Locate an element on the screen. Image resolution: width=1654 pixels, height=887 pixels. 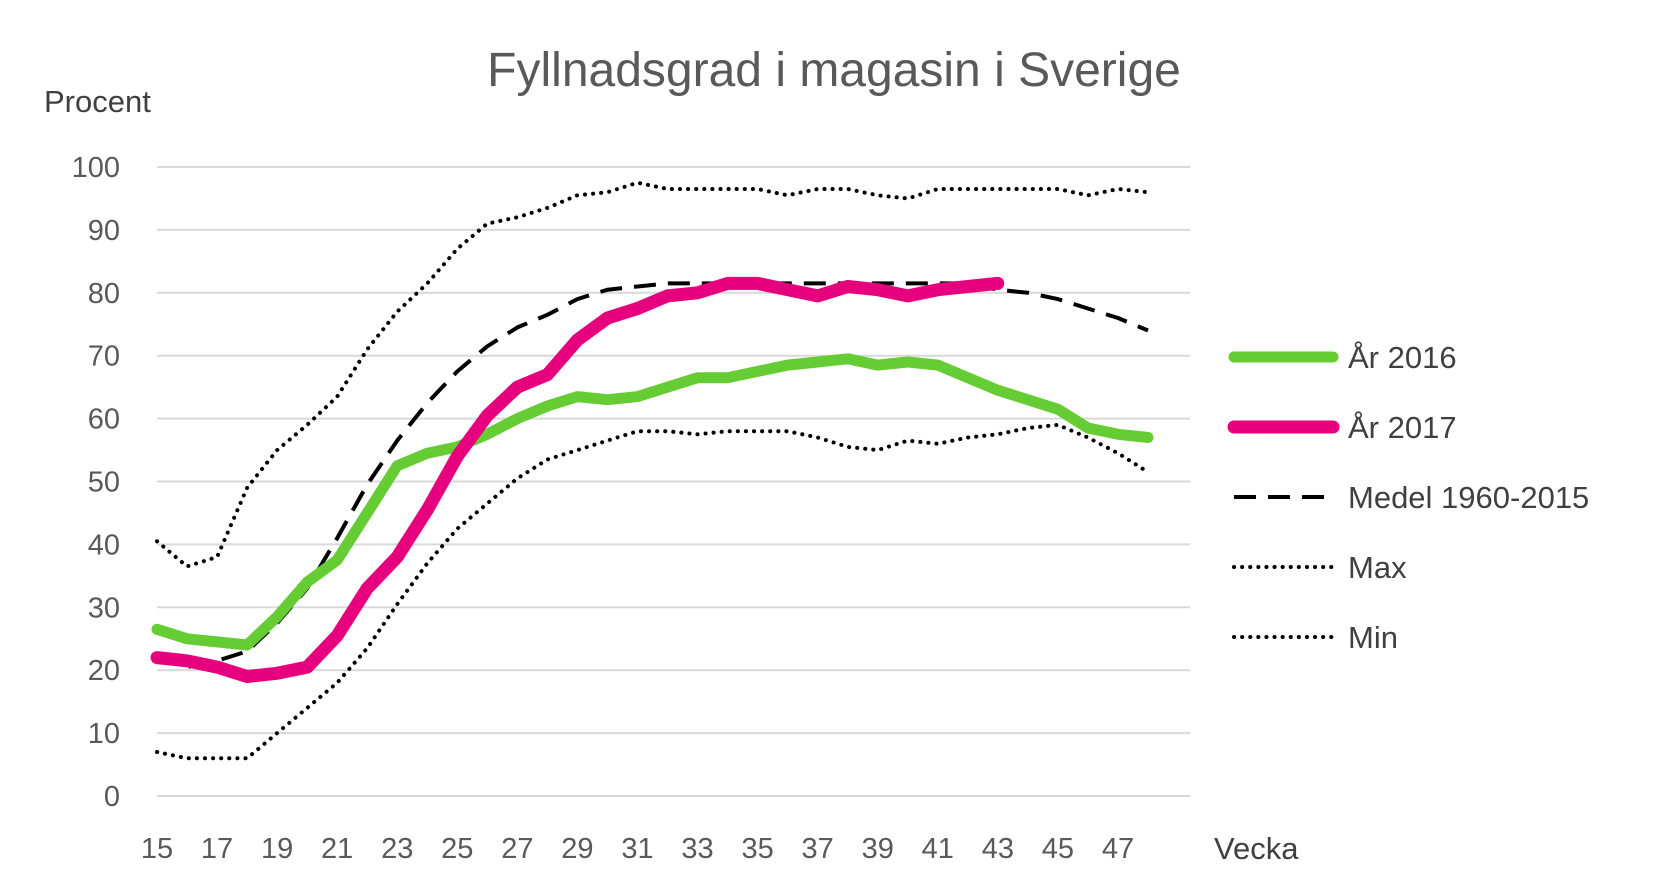
y-tick-label: 60 is located at coordinates (104, 420).